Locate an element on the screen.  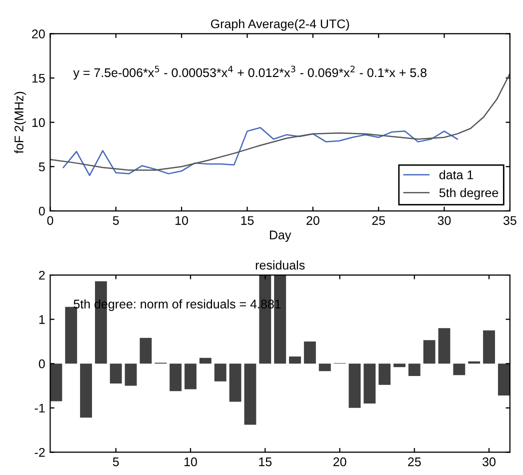
y-tick-label: -2 is located at coordinates (39, 452).